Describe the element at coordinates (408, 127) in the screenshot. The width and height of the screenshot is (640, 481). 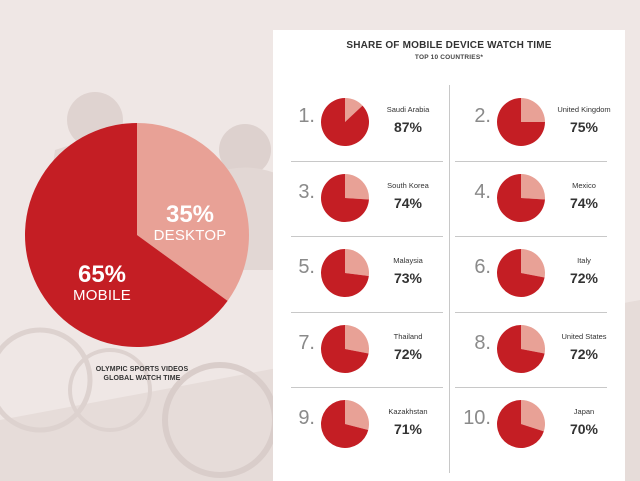
I see `country-share: 87%` at that location.